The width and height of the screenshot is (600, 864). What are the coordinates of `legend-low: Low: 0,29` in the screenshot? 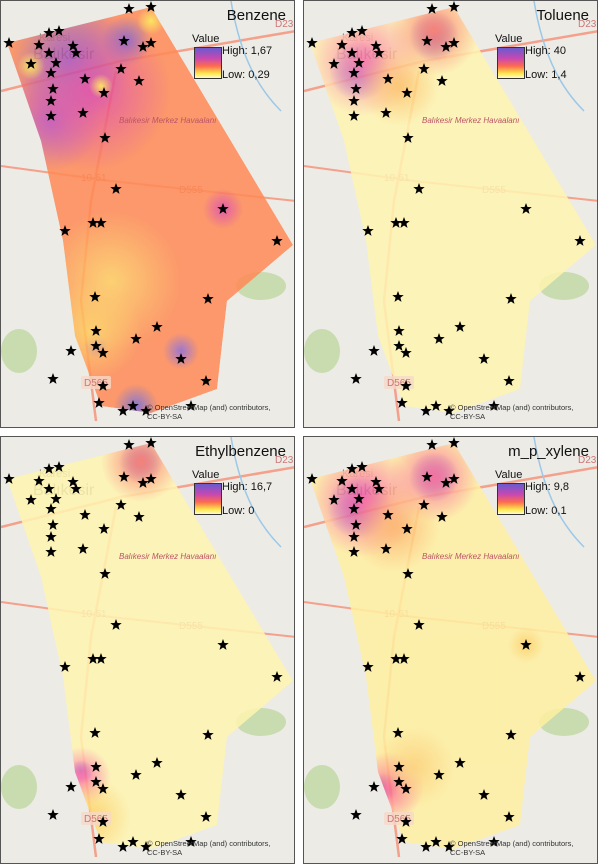 It's located at (246, 75).